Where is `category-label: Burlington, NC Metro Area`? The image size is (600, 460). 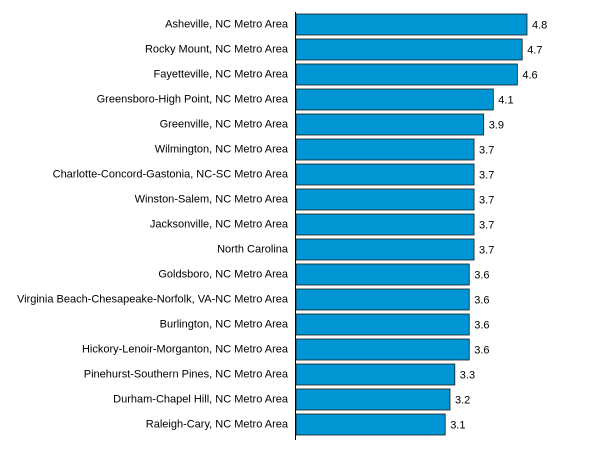
category-label: Burlington, NC Metro Area is located at coordinates (224, 325).